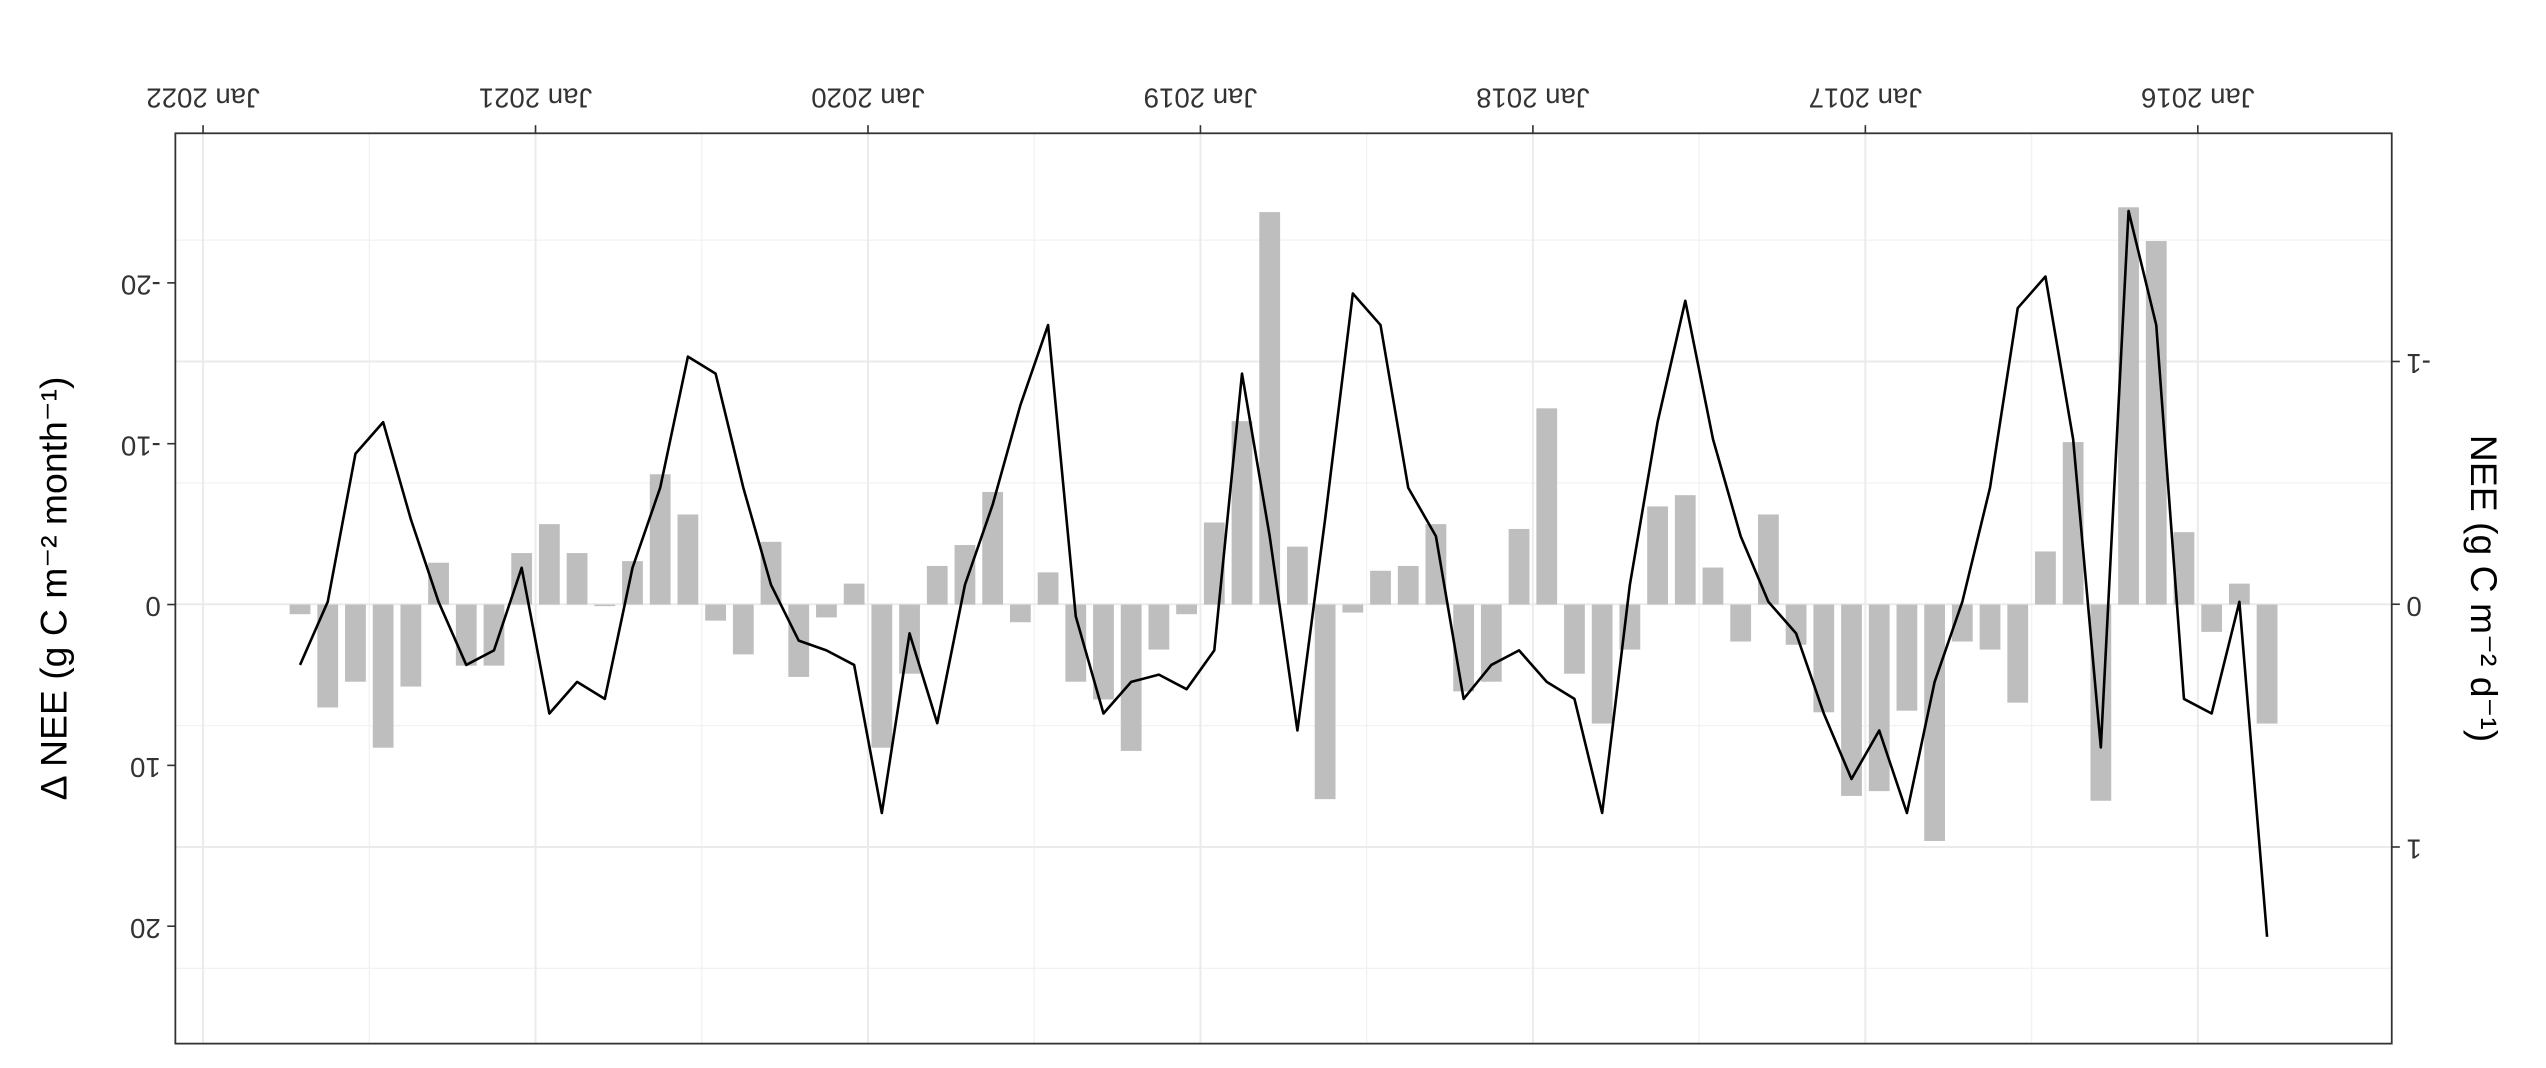 This screenshot has width=2546, height=1068. Describe the element at coordinates (2413, 606) in the screenshot. I see `y-tick-label: 0` at that location.